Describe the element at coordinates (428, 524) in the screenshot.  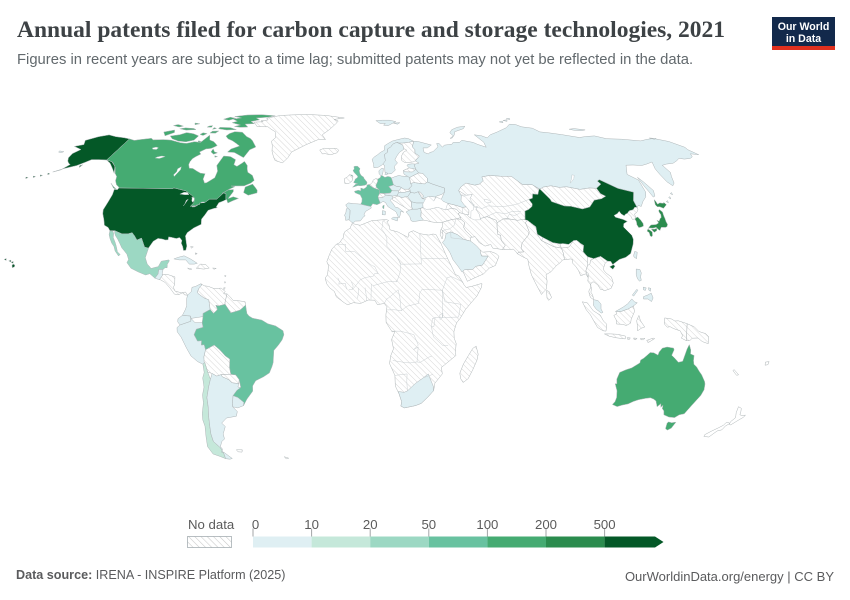
I see `svg-text: 50` at that location.